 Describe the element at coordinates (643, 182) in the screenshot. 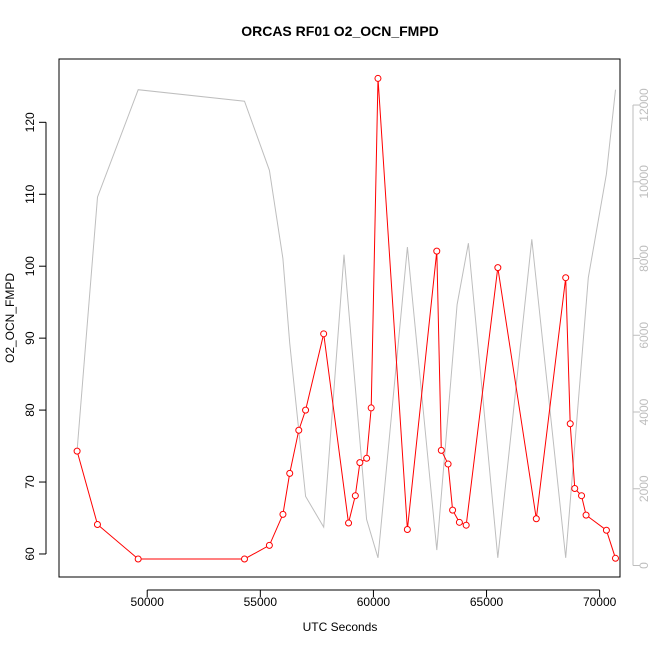

I see `y2-tick-label: 10000` at that location.